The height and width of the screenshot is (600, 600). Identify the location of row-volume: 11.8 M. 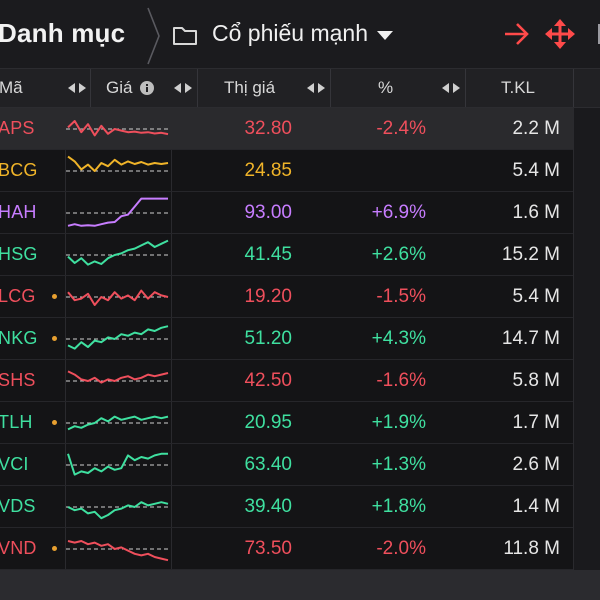
(531, 548).